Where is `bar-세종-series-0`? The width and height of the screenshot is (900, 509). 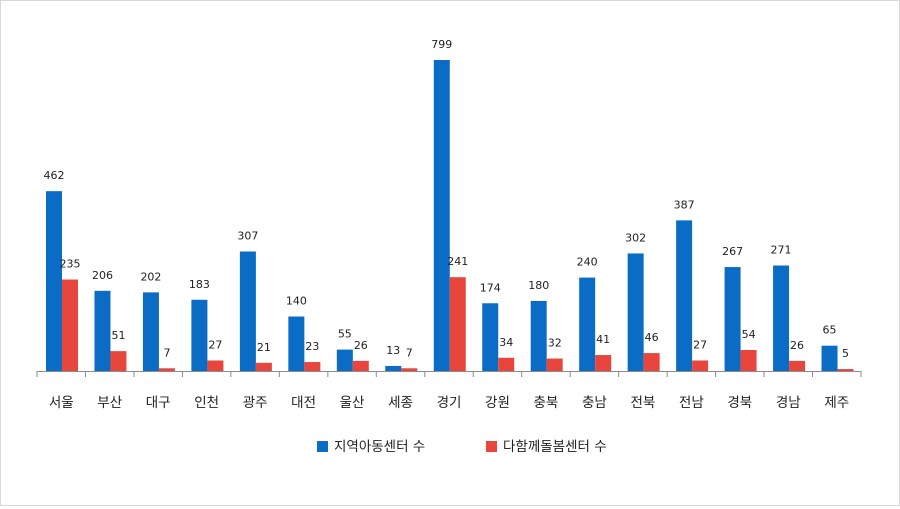
bar-세종-series-0 is located at coordinates (393, 368).